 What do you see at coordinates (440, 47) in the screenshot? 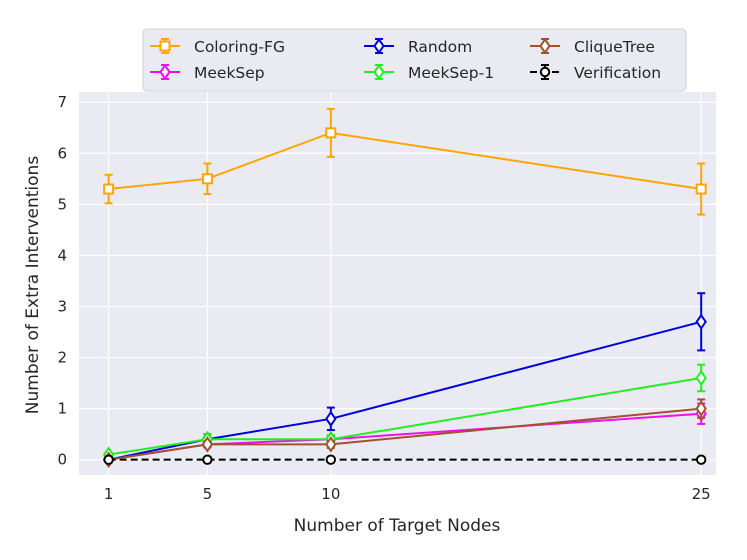
I see `legend-label-2: Random` at bounding box center [440, 47].